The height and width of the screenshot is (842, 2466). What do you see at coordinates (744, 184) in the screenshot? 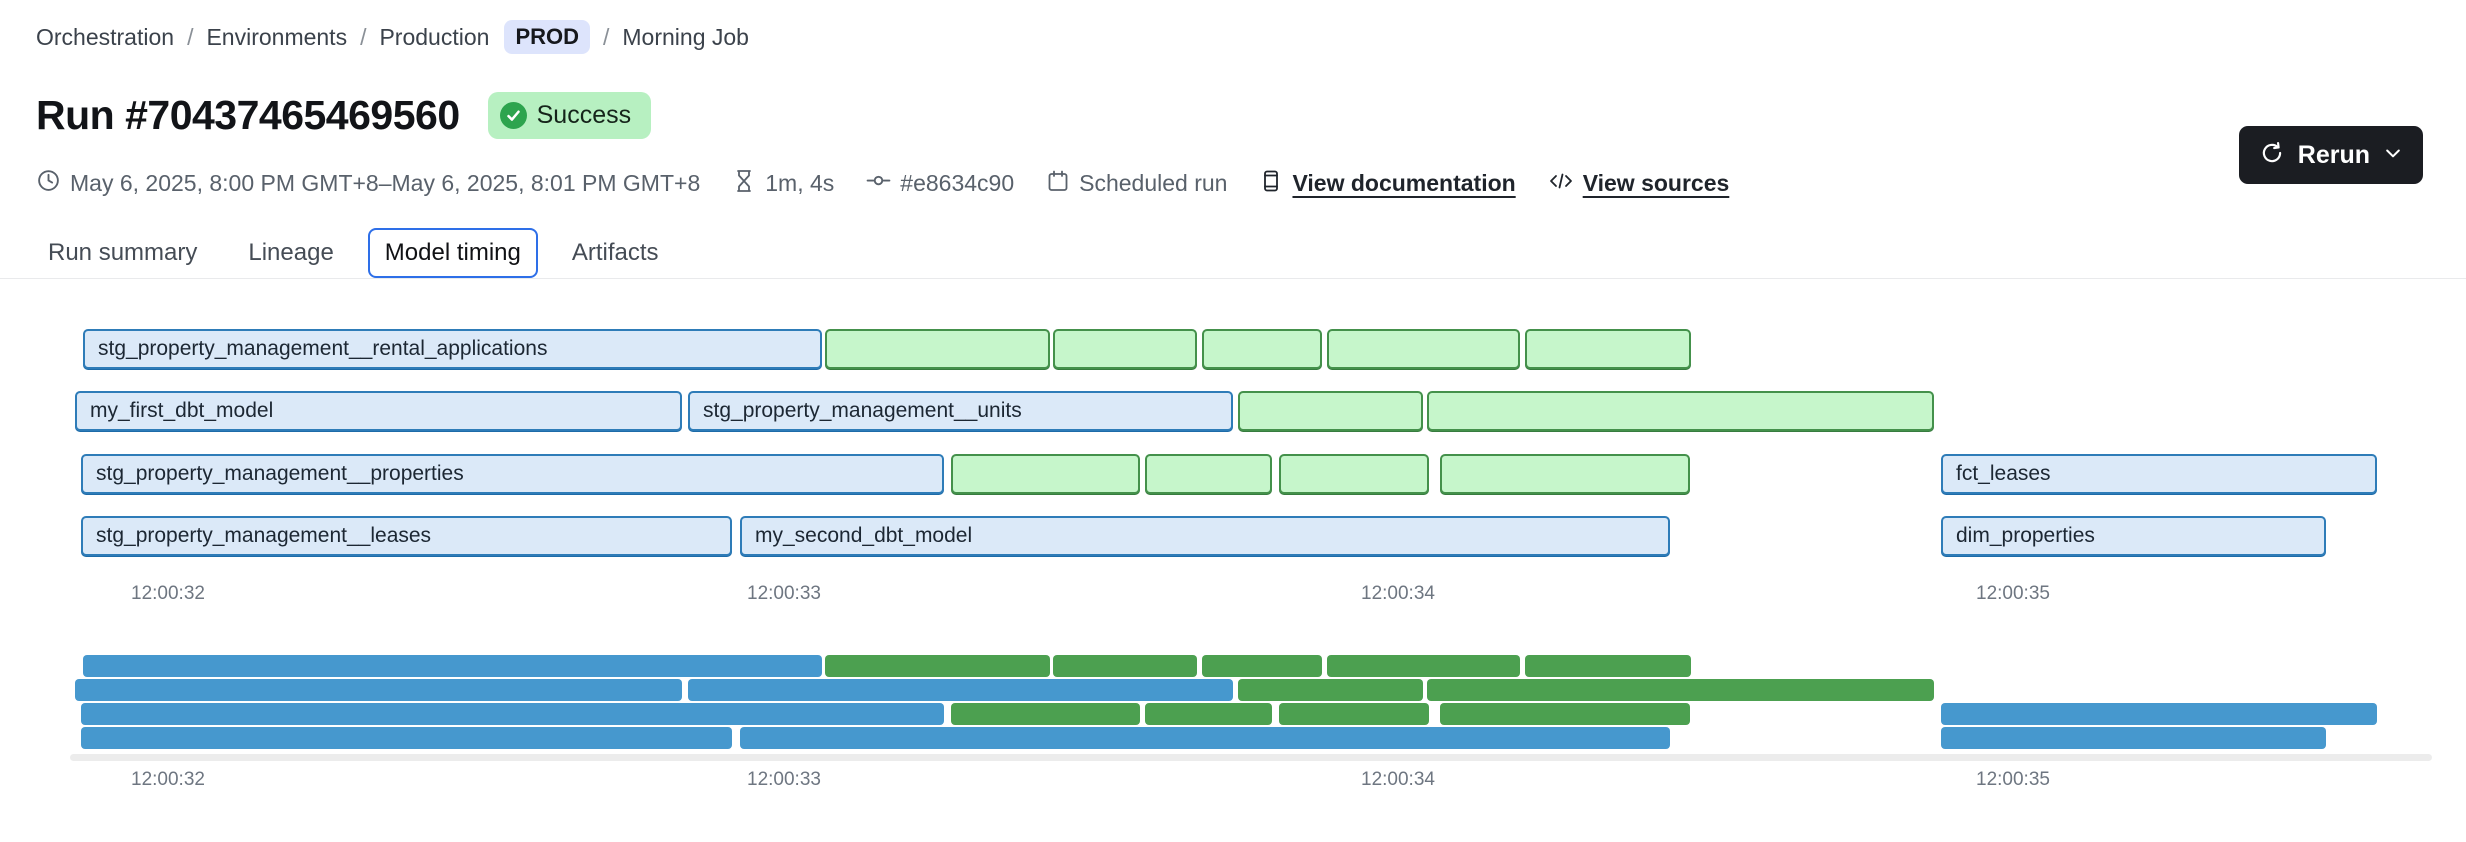
I see `hourglass-icon` at bounding box center [744, 184].